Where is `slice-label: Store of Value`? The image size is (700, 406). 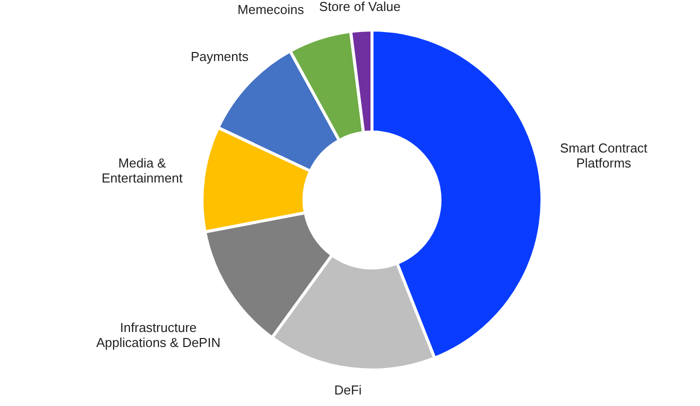
slice-label: Store of Value is located at coordinates (360, 7).